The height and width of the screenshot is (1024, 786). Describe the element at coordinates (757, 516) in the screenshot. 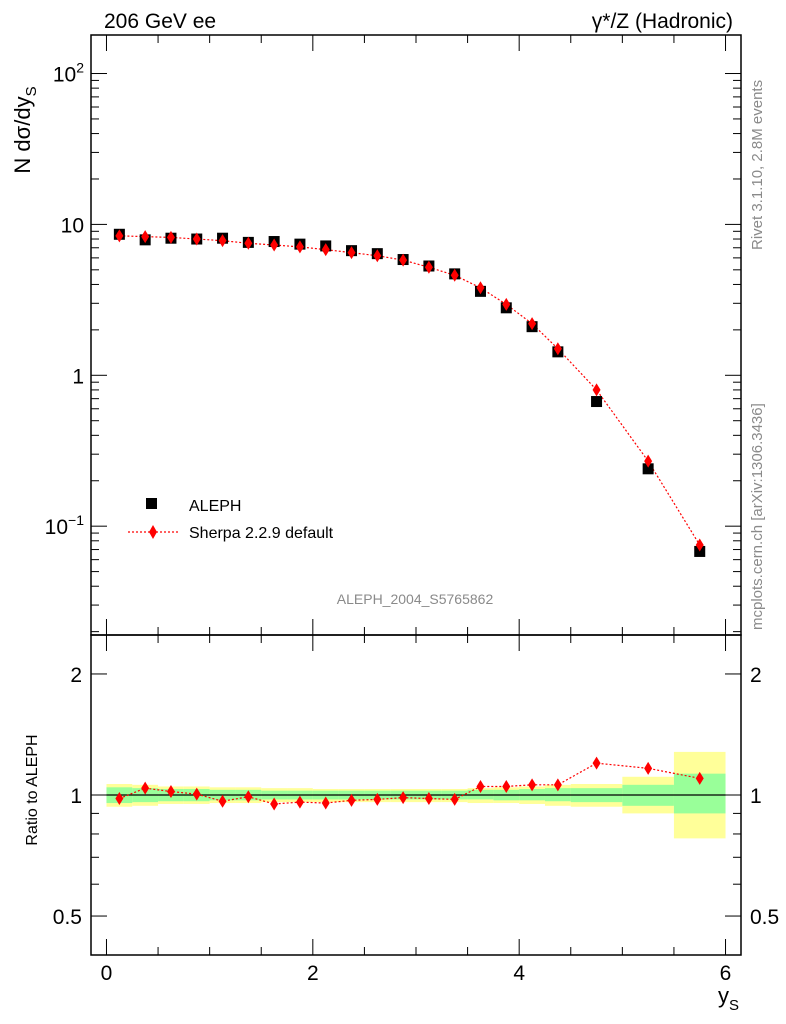

I see `mcplots-label: mcplots.cern.ch [arXiv:1306.3436]` at that location.